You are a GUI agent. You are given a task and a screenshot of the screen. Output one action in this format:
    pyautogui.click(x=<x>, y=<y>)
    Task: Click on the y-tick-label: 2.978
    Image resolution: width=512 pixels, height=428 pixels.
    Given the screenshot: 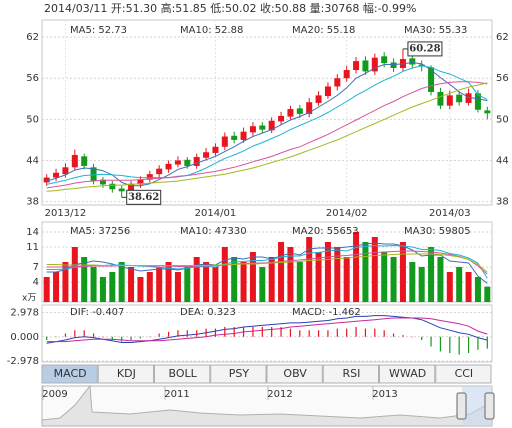 What is the action you would take?
    pyautogui.click(x=24, y=313)
    